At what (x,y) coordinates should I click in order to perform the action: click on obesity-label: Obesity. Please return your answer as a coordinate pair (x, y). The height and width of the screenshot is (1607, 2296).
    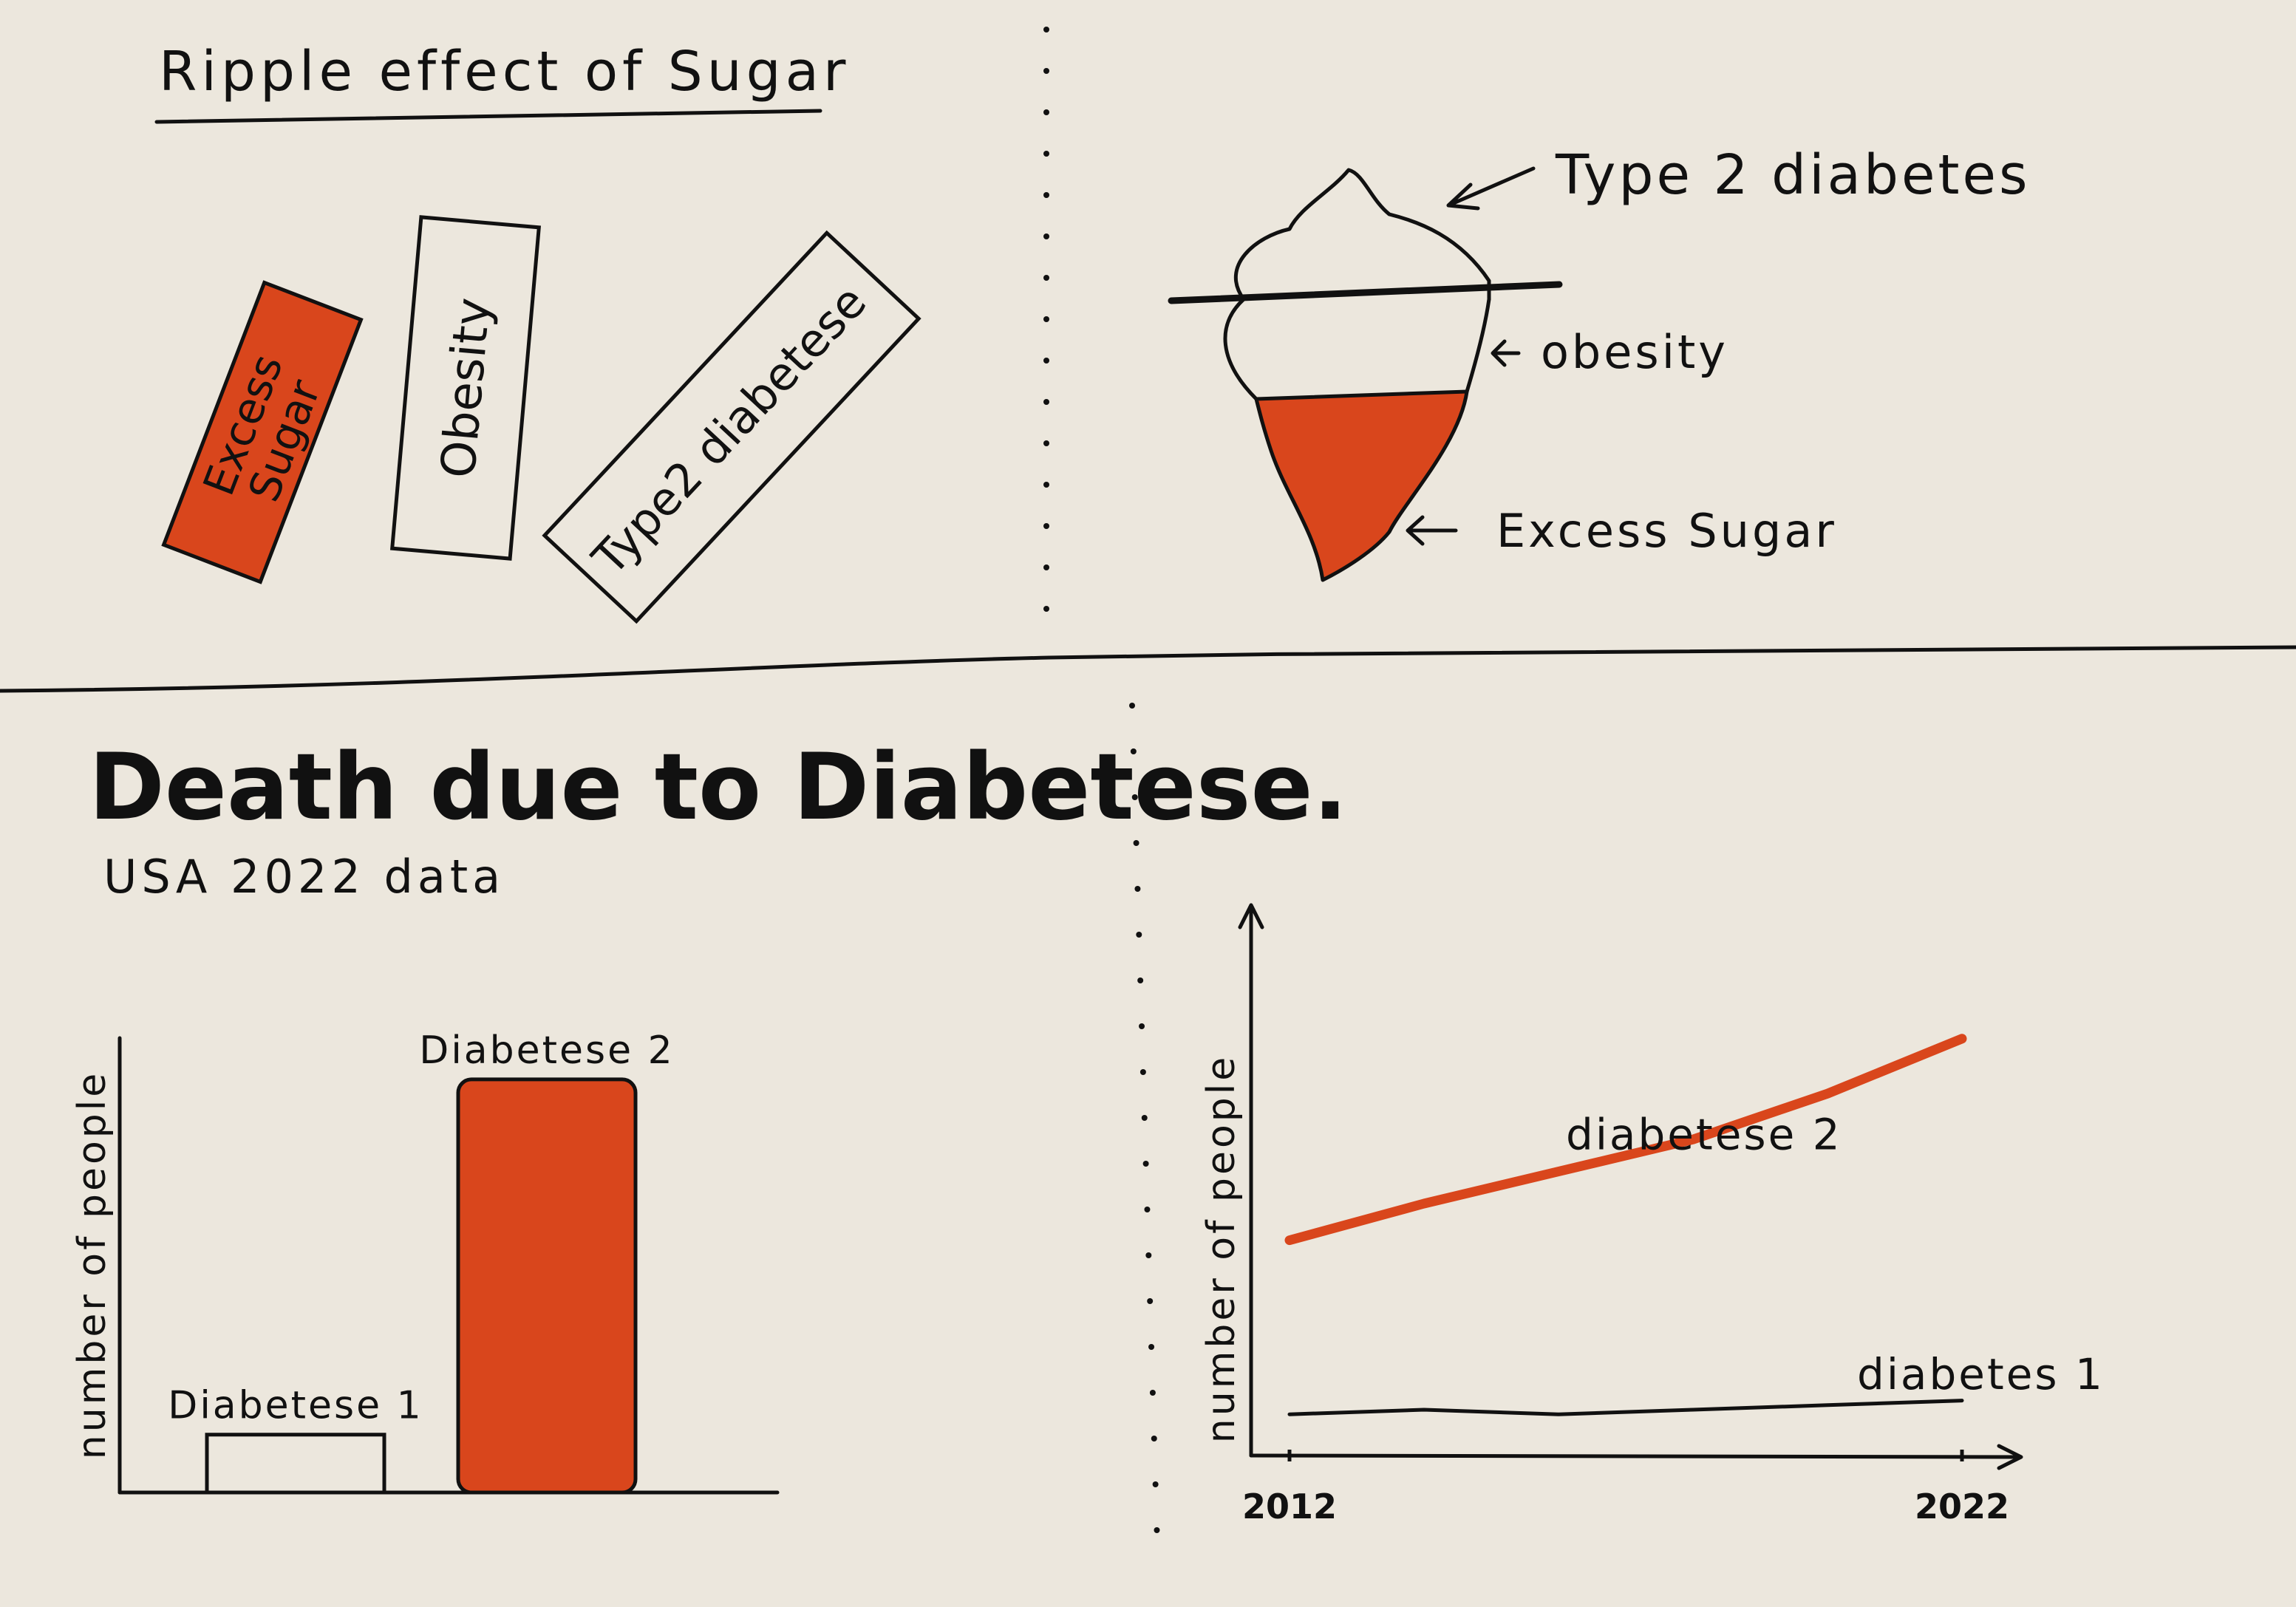
    Looking at the image, I should click on (466, 388).